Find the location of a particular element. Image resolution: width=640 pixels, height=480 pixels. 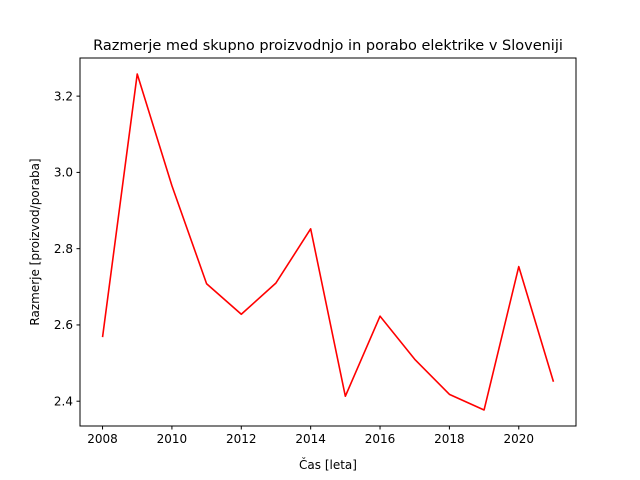

y-axis-title: Razmerje [proizvod/poraba] is located at coordinates (35, 241).